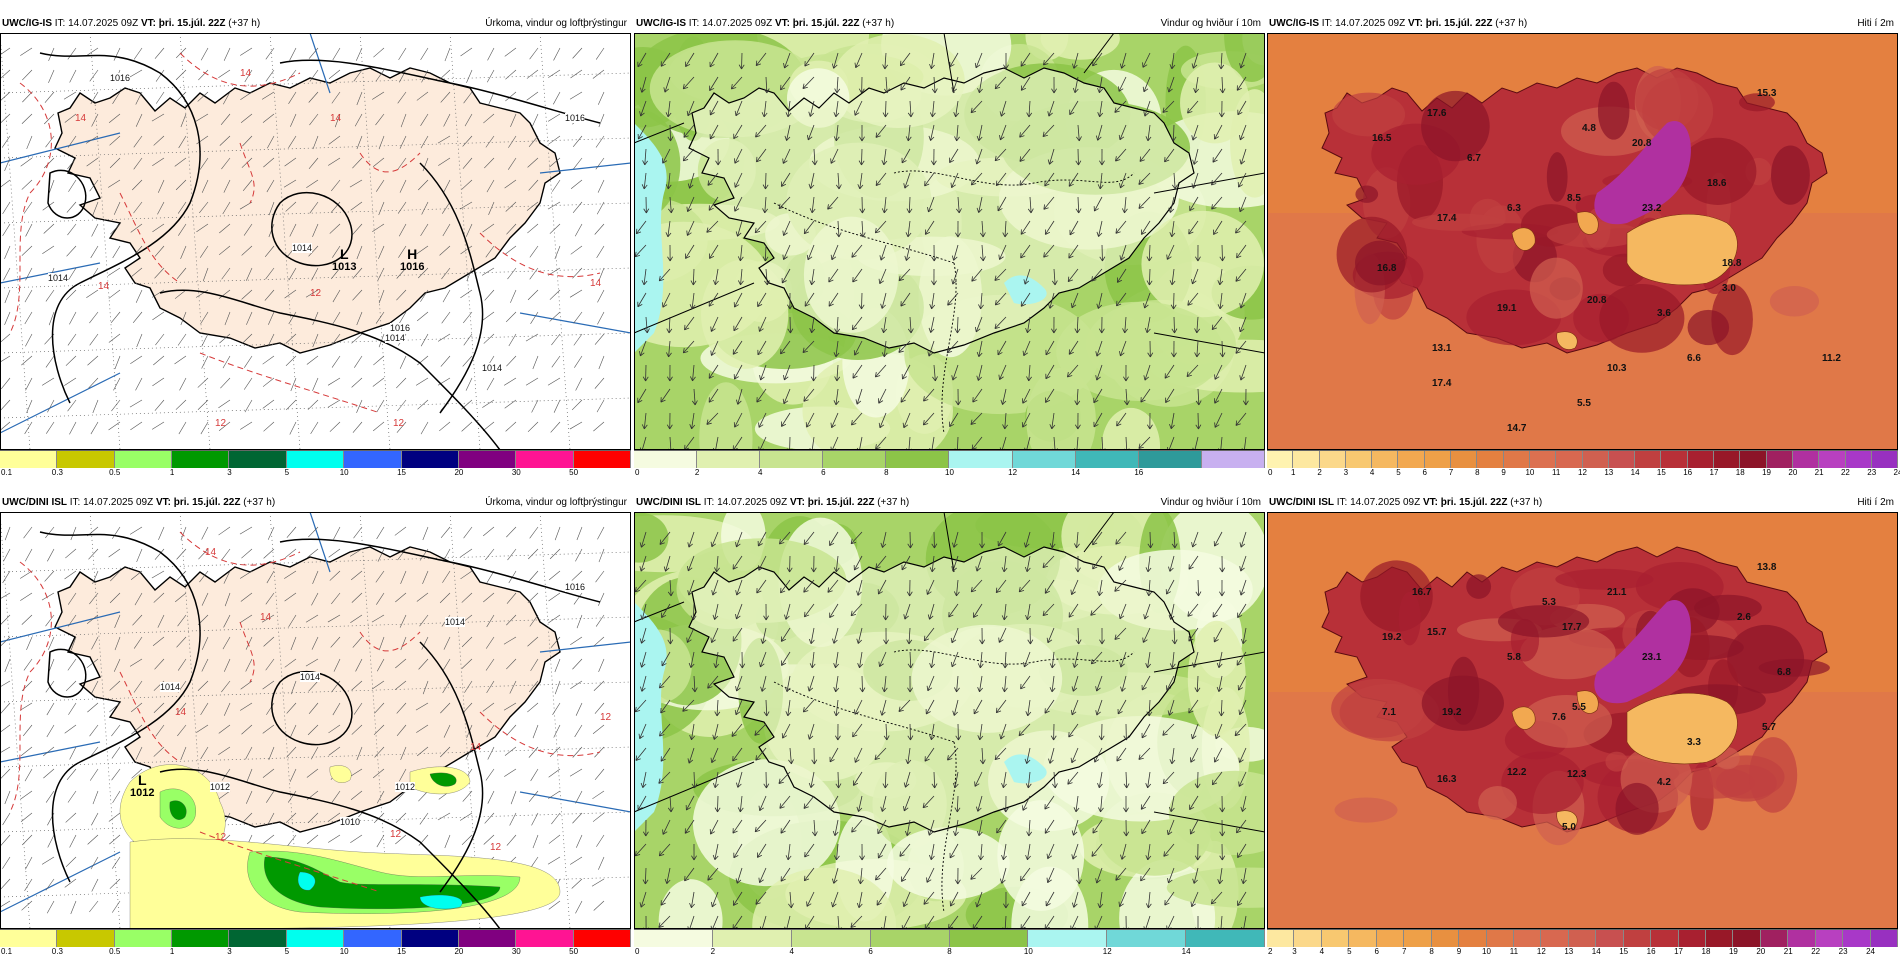  I want to click on temperature-value: 7.1, so click(1389, 712).